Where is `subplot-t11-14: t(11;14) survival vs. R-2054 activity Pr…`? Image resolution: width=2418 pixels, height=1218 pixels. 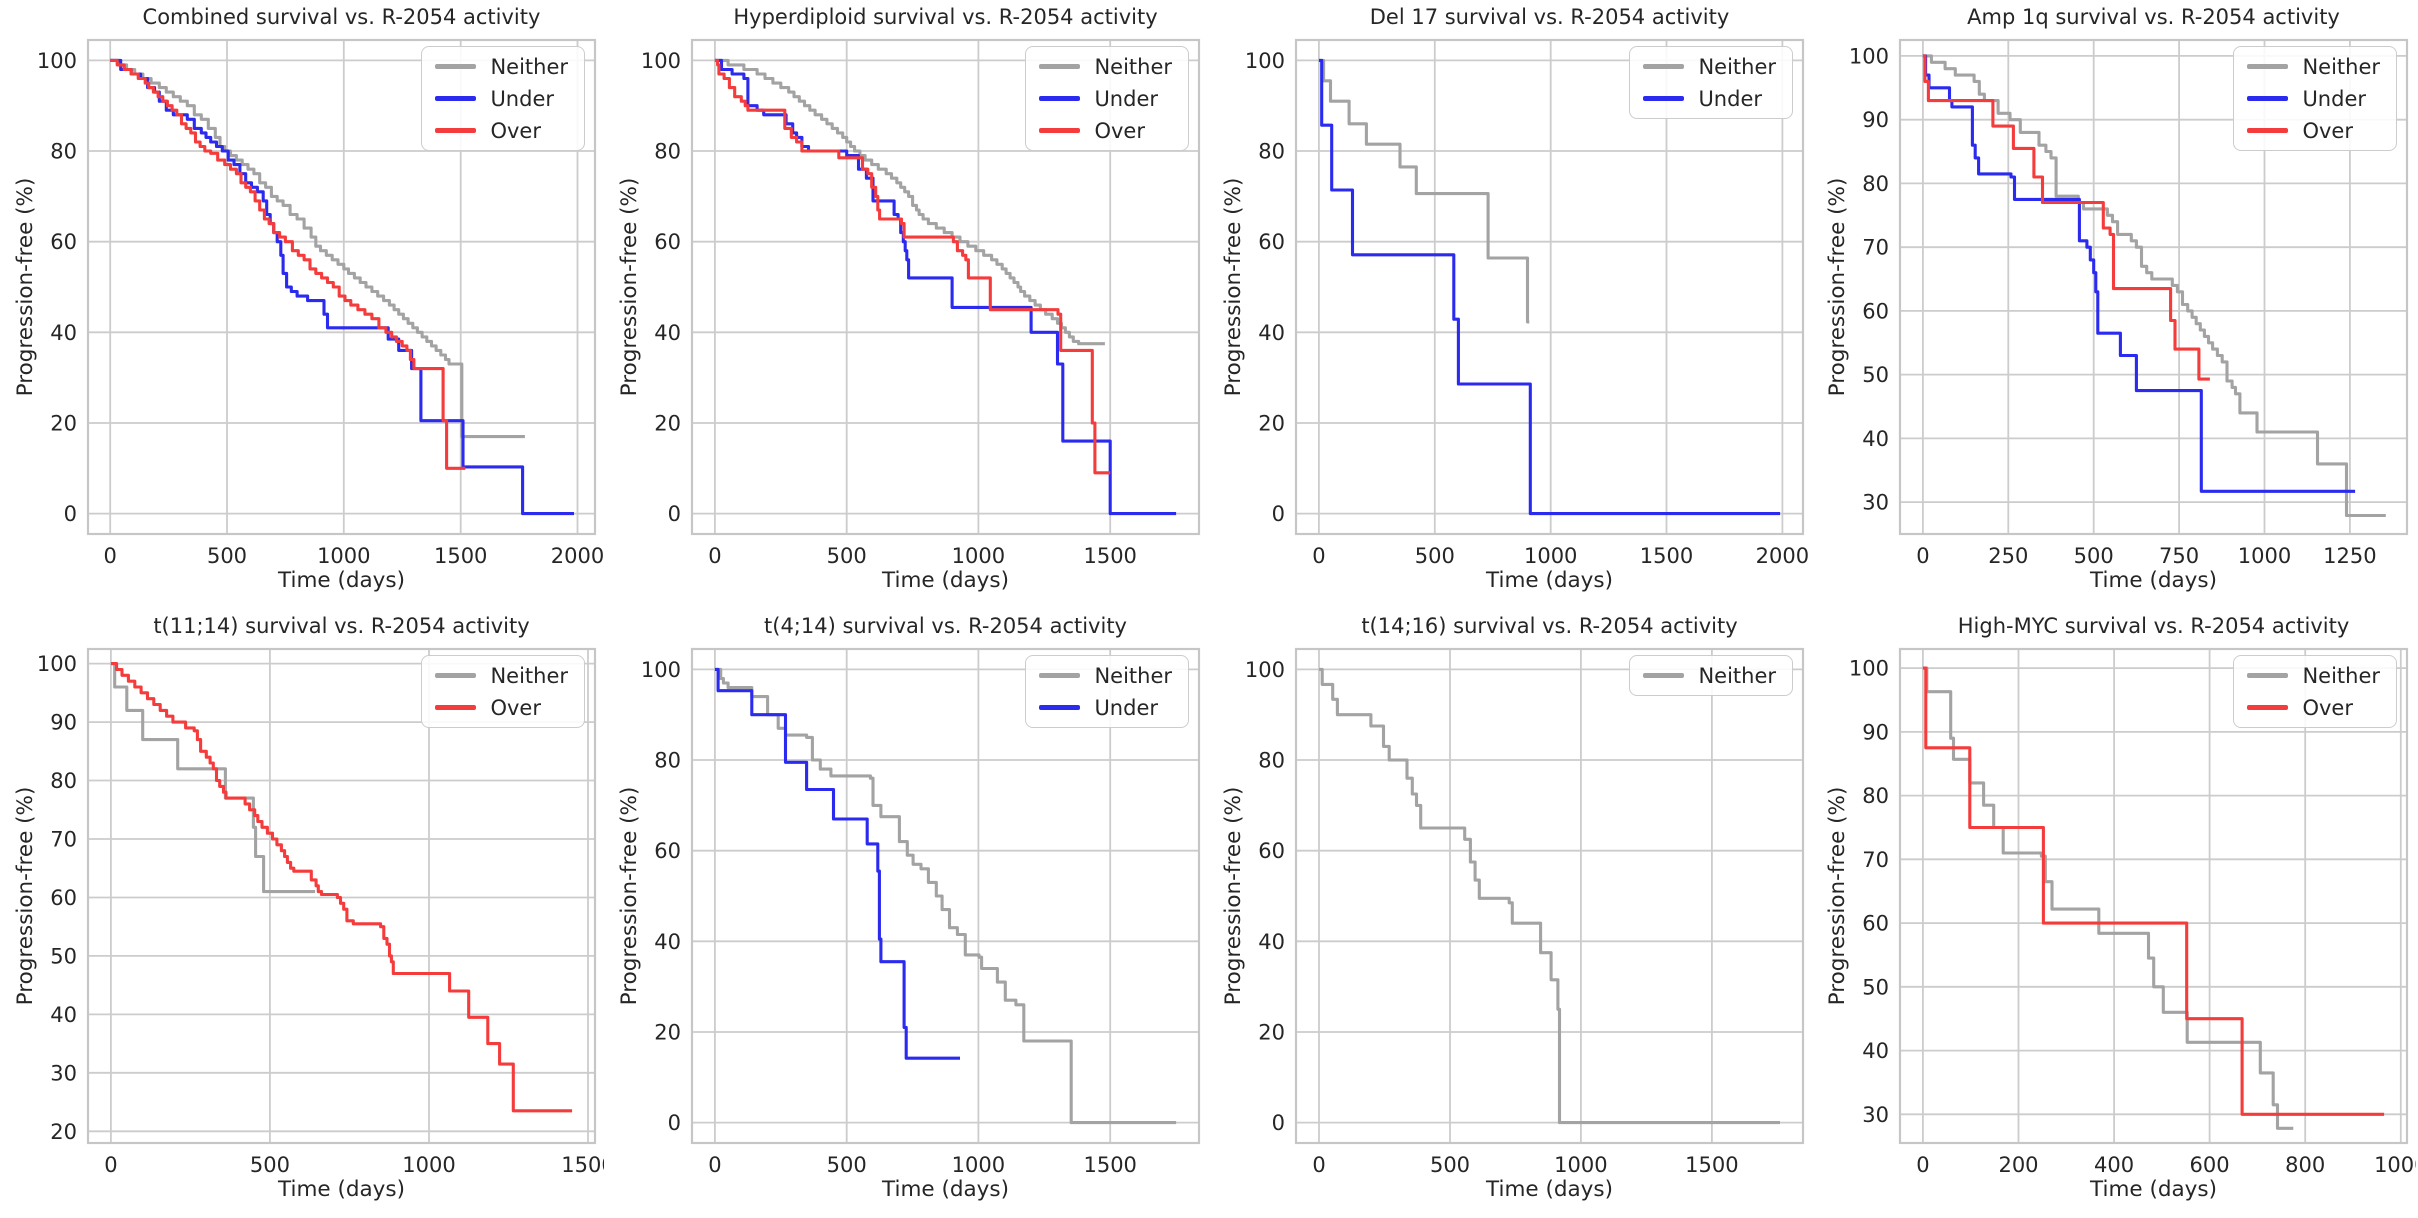
subplot-t11-14: t(11;14) survival vs. R-2054 activity Pr… is located at coordinates (302, 913).